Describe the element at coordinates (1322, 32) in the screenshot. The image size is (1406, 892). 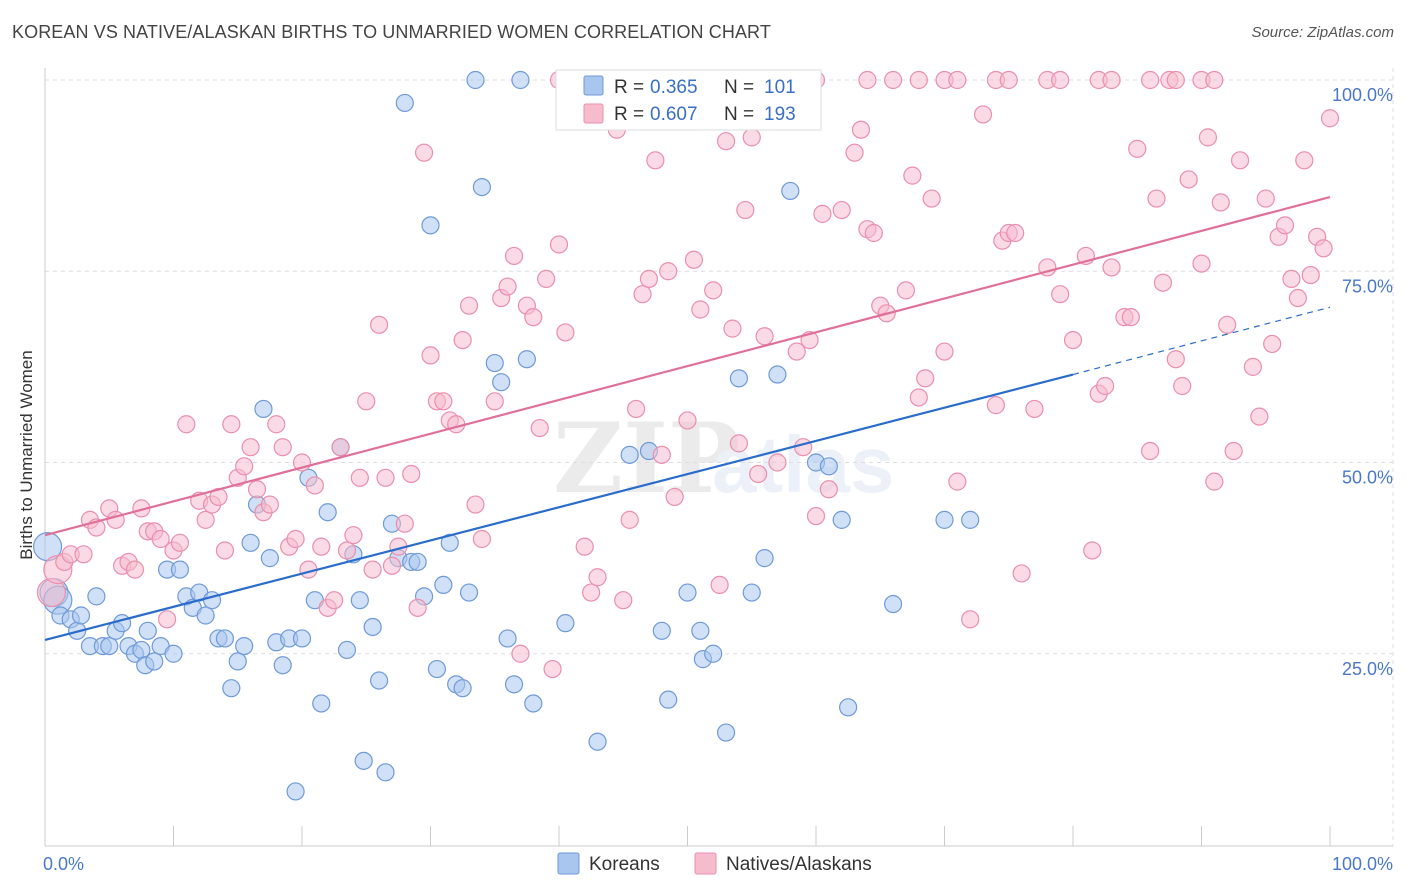
I see `source-label: Source: ZipAtlas.com` at that location.